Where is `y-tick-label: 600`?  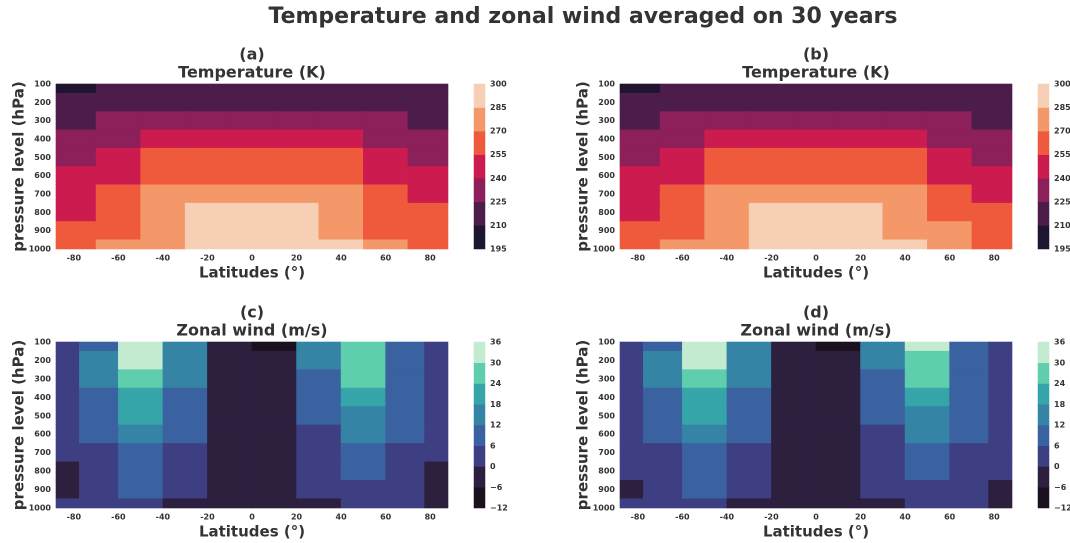
y-tick-label: 600 is located at coordinates (606, 175).